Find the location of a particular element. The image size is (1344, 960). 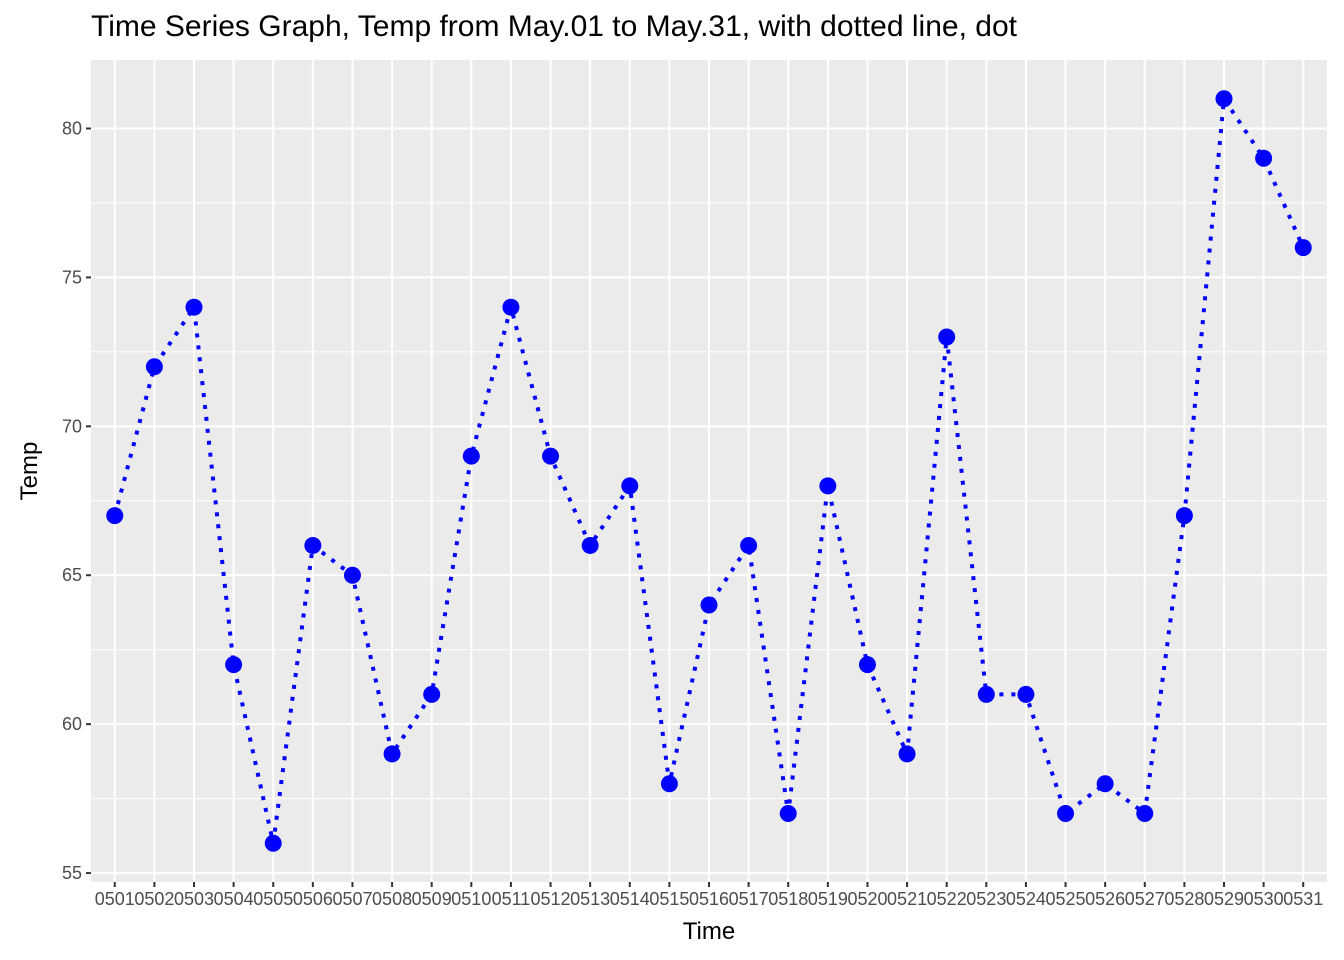

x-tick-label: 0527 is located at coordinates (1145, 899).